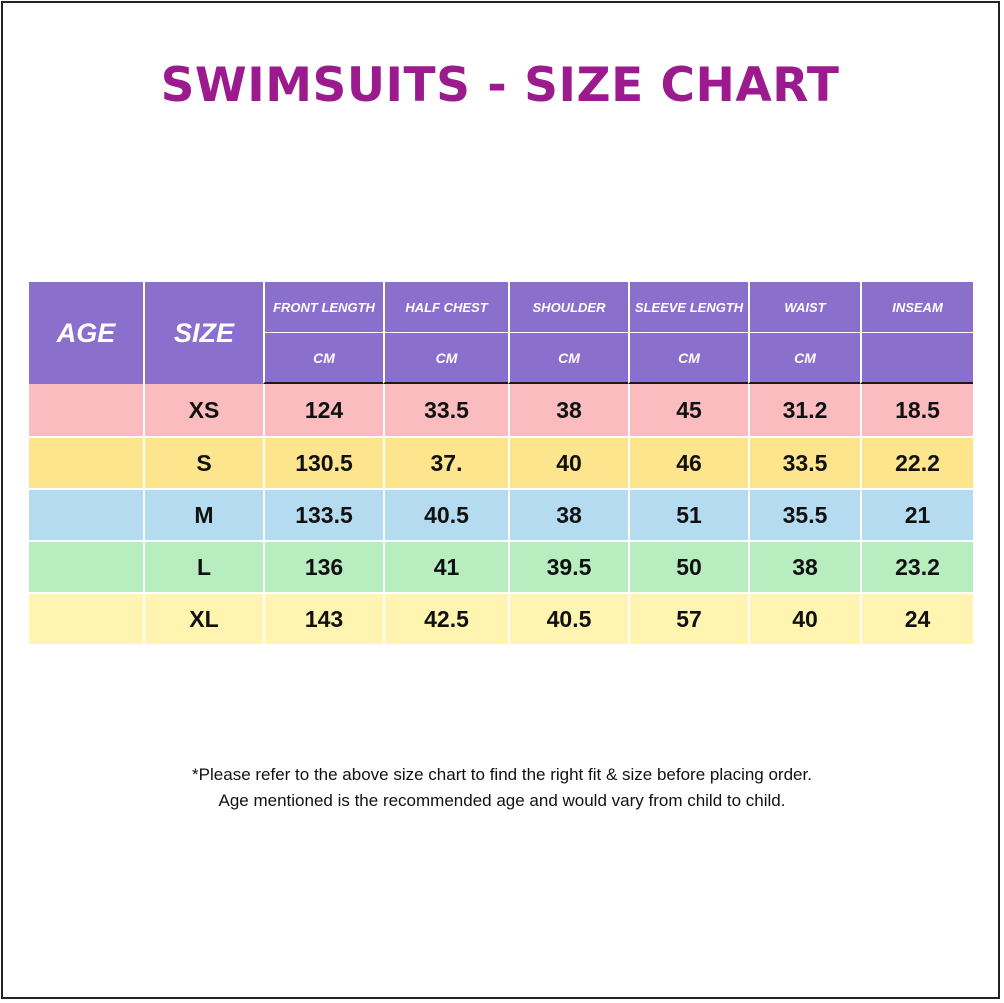 The image size is (1004, 1003). I want to click on cell-half-chest: 33.5, so click(445, 410).